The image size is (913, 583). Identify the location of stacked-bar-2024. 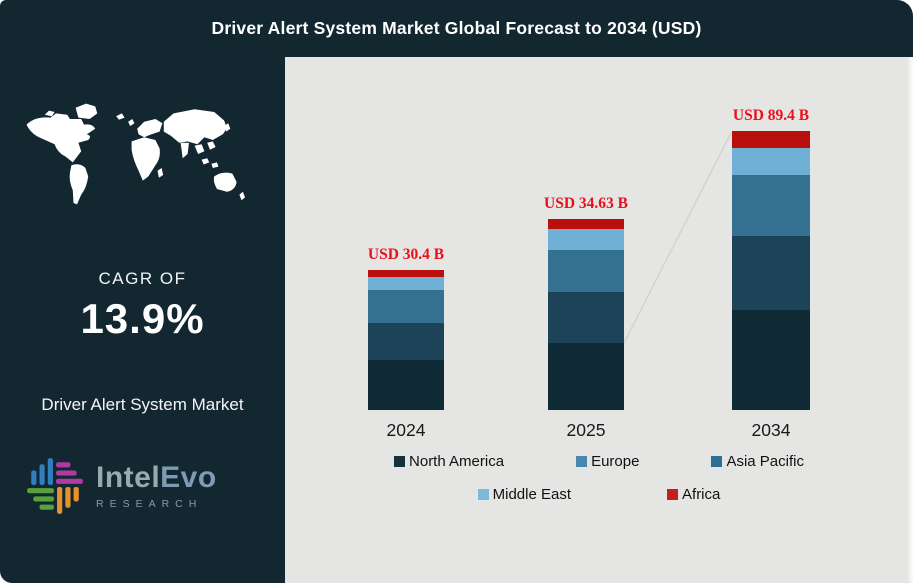
(406, 340).